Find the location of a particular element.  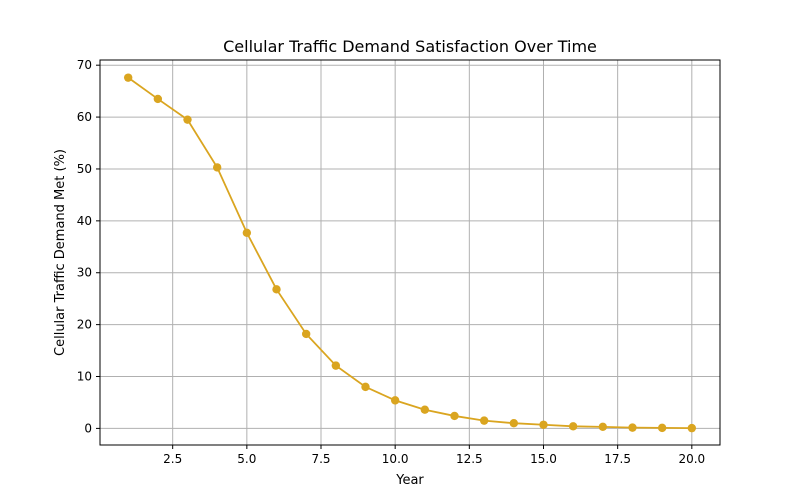

x-tick-label: 15.0 is located at coordinates (543, 459).